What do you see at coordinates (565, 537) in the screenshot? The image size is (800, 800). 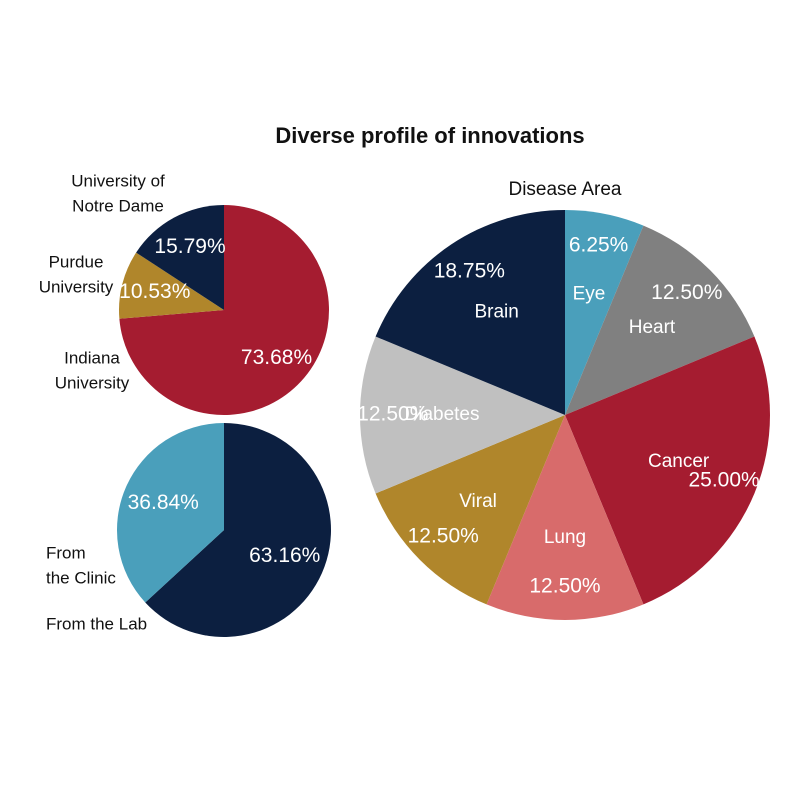 I see `slice-category-label: Lung` at bounding box center [565, 537].